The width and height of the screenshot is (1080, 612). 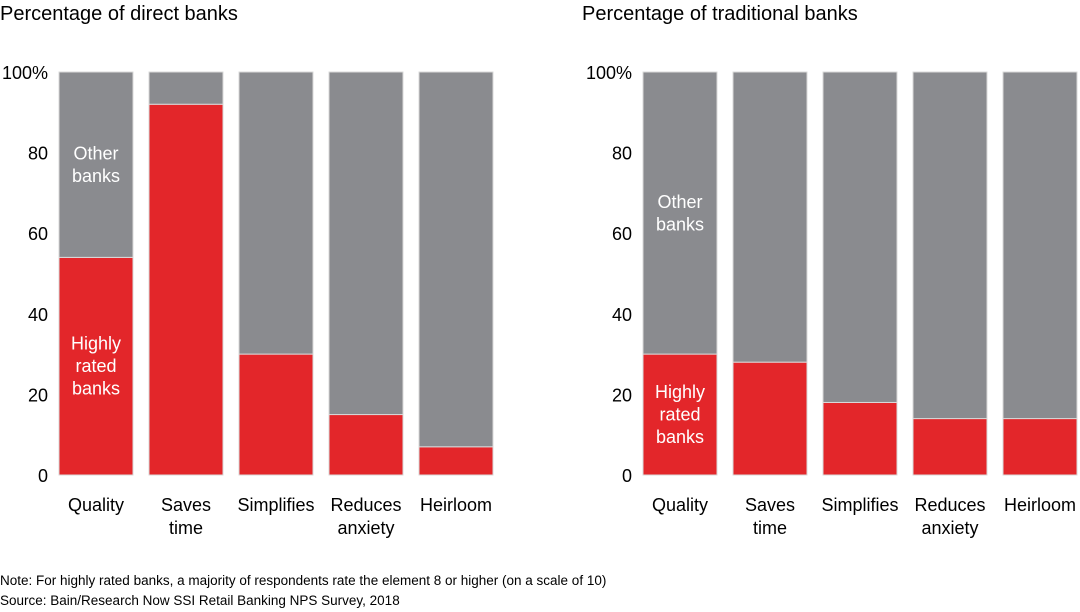 I want to click on chart-title: Percentage of traditional banks, so click(x=720, y=14).